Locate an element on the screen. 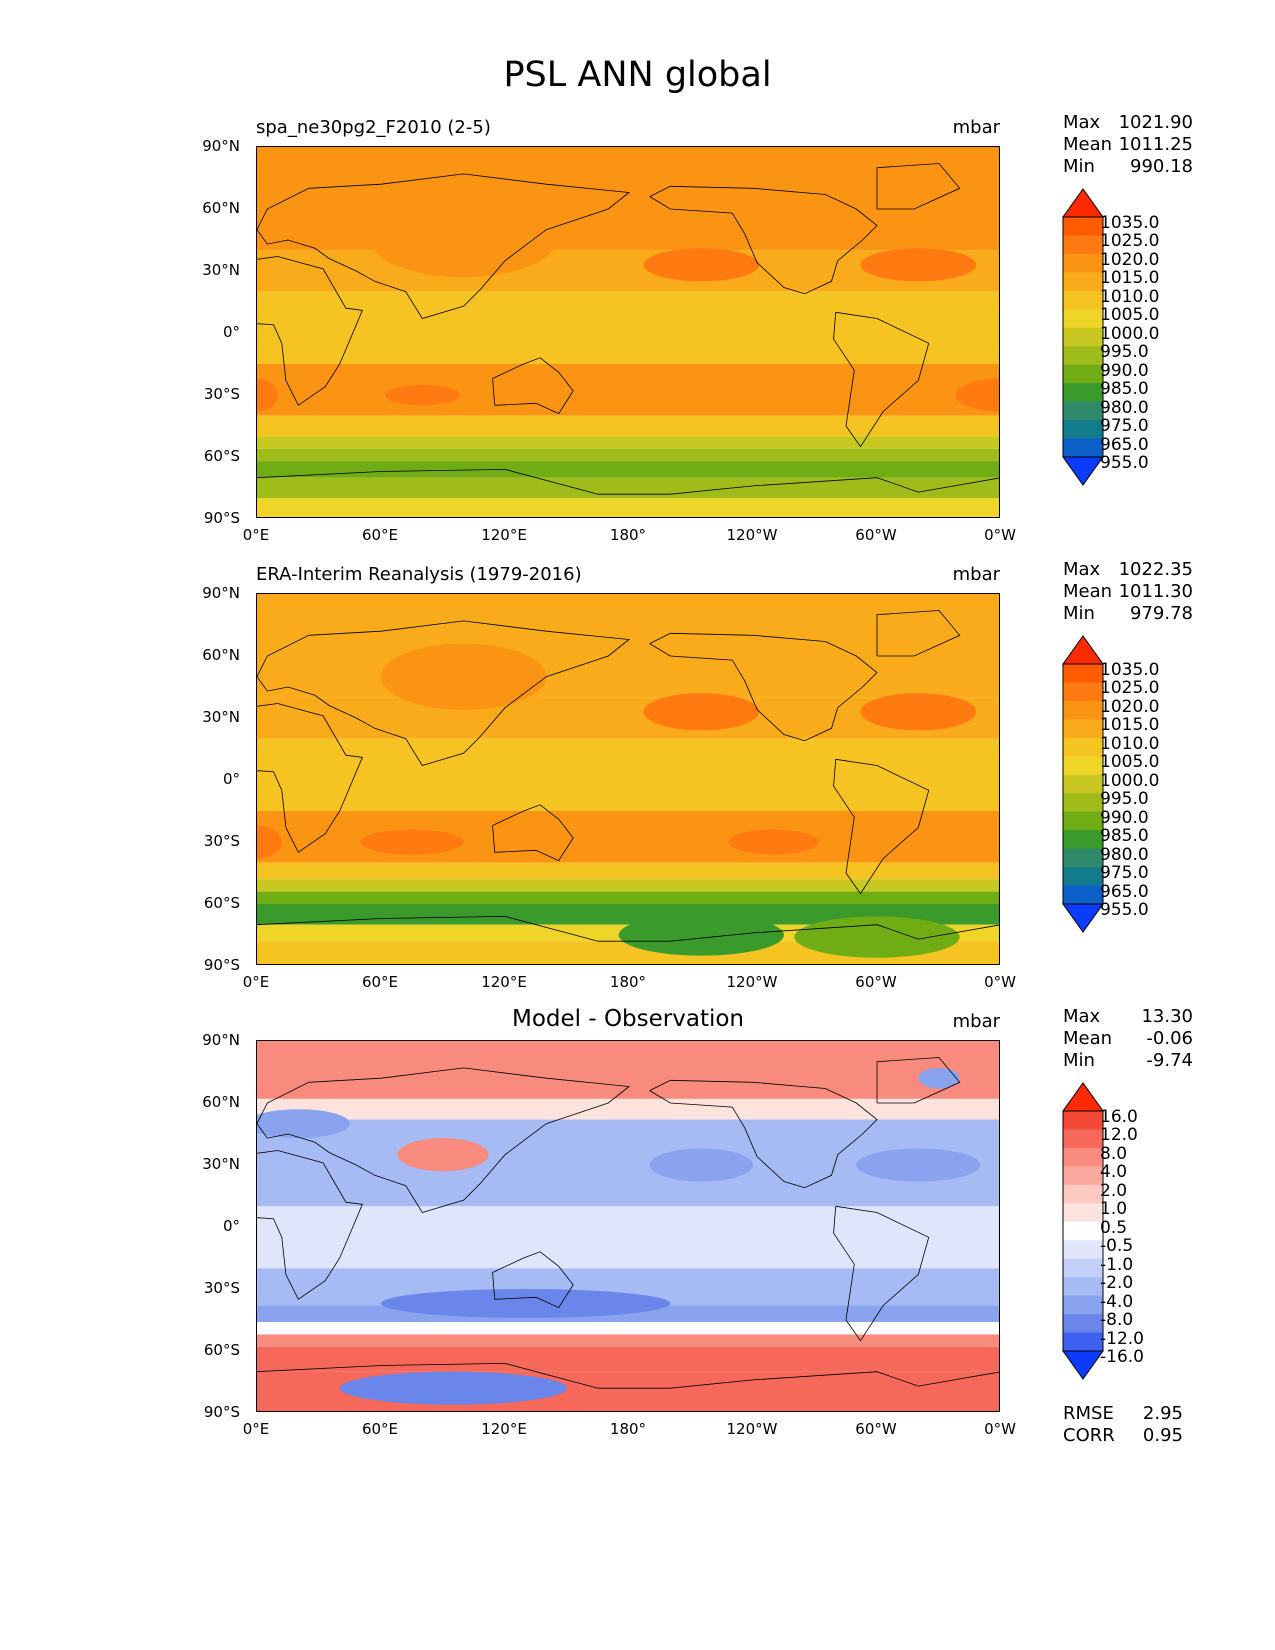  stat-row: Mean 1011.30 is located at coordinates (1128, 592).